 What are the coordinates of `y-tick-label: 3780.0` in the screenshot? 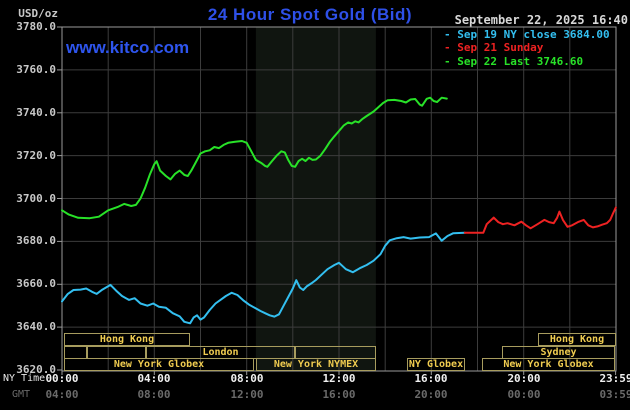 It's located at (36, 26).